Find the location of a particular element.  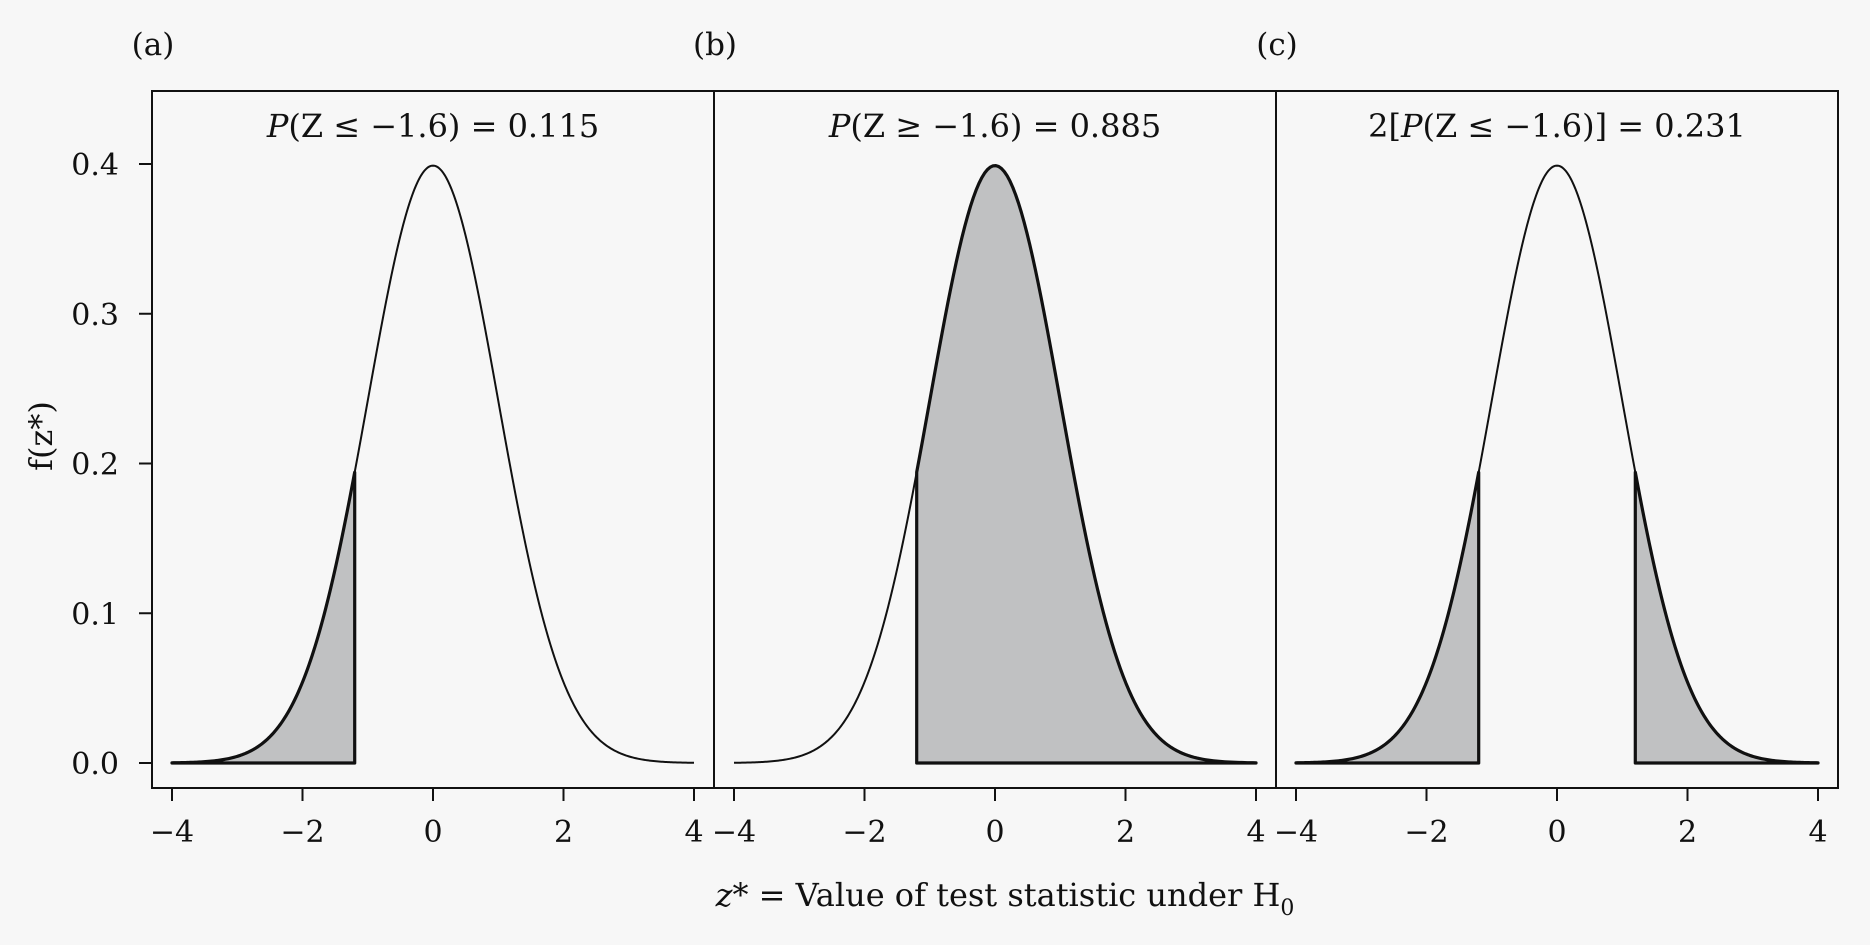

probability-annotation: P(Z ≤ −1.6) = 0.115 is located at coordinates (432, 126).